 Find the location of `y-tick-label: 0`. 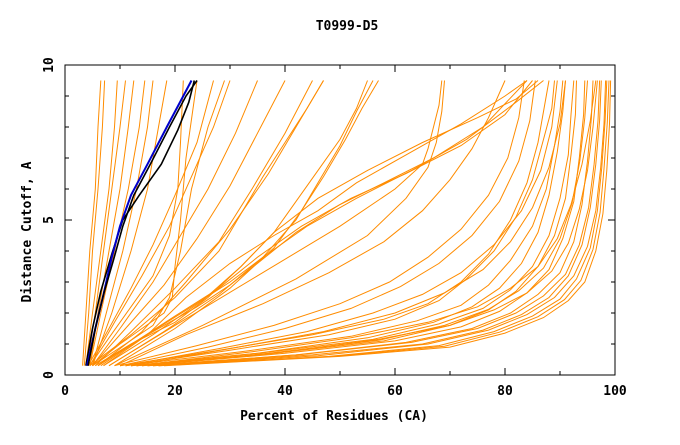

y-tick-label: 0 is located at coordinates (49, 375).